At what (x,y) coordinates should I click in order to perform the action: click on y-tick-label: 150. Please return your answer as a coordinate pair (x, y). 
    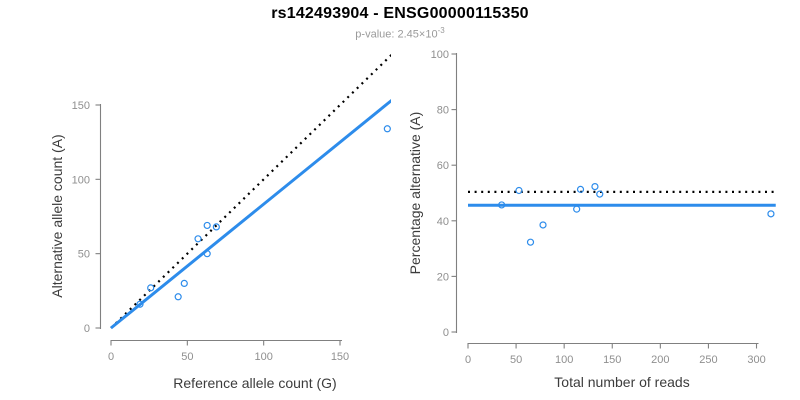
    Looking at the image, I should click on (81, 106).